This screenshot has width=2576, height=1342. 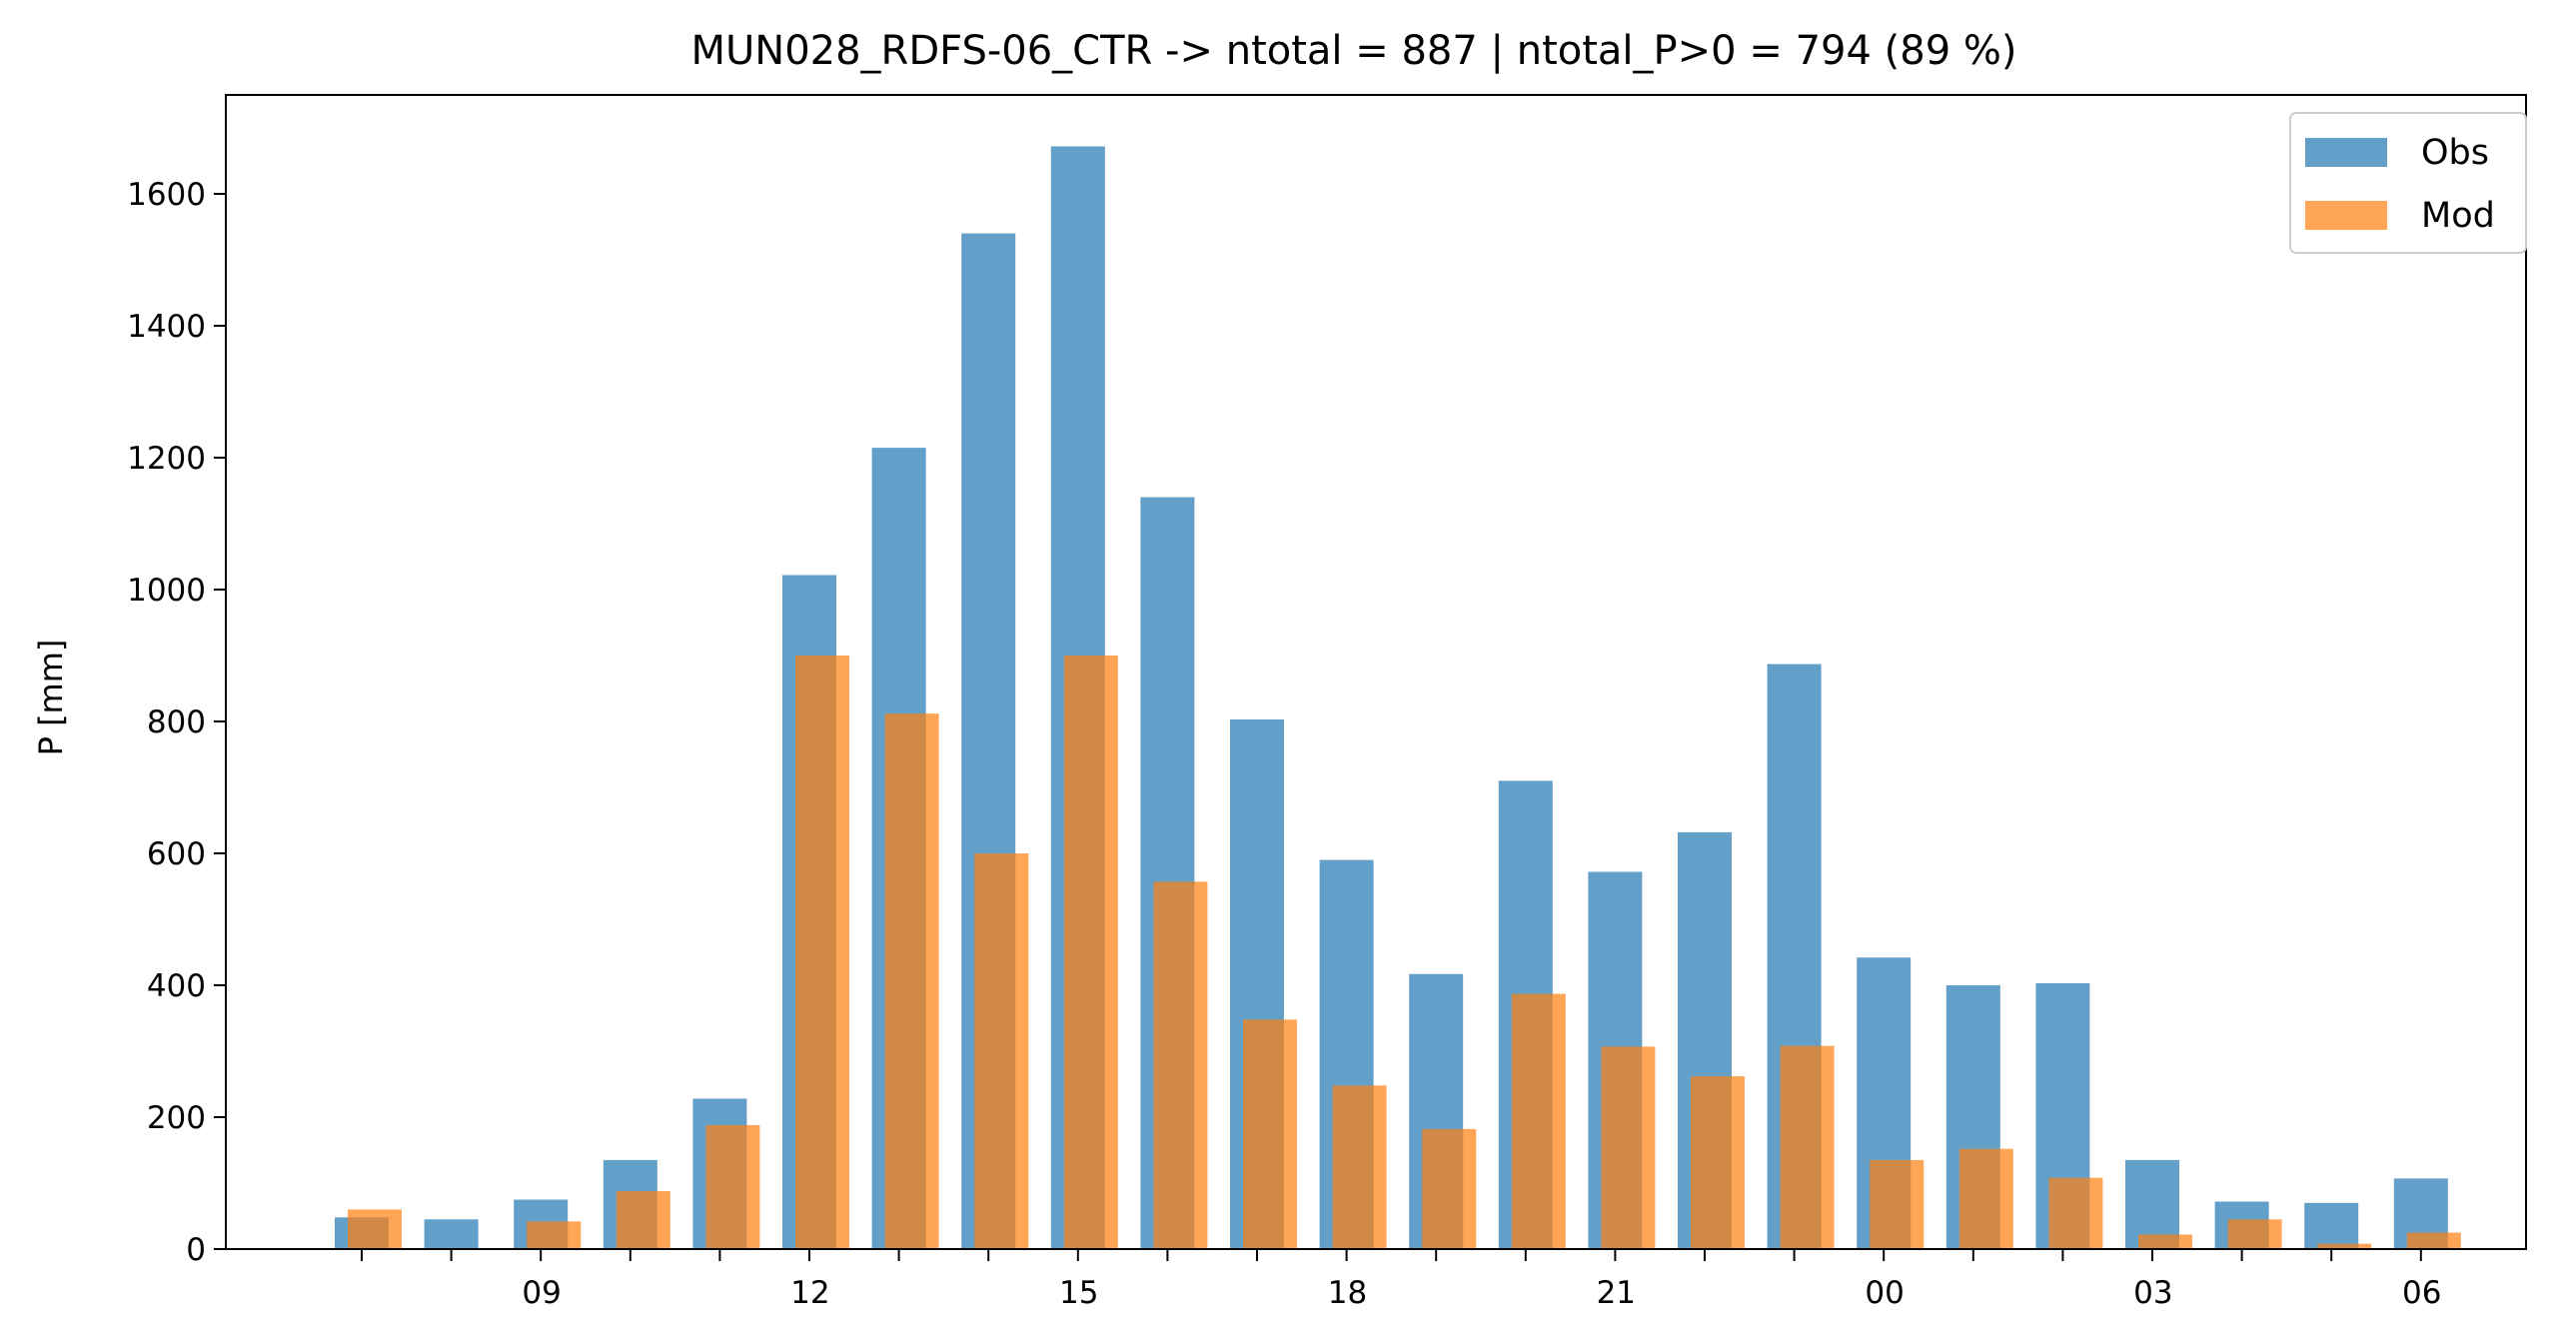 What do you see at coordinates (1884, 1293) in the screenshot?
I see `x-tick-label-00: 00` at bounding box center [1884, 1293].